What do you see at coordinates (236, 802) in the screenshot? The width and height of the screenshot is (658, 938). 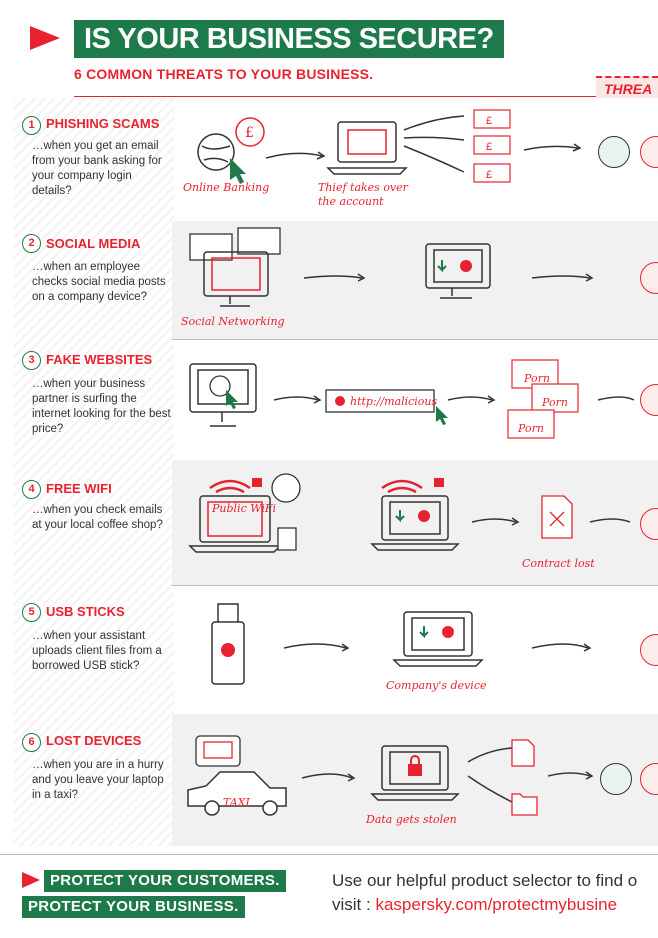 I see `label-taxi: TAXI` at bounding box center [236, 802].